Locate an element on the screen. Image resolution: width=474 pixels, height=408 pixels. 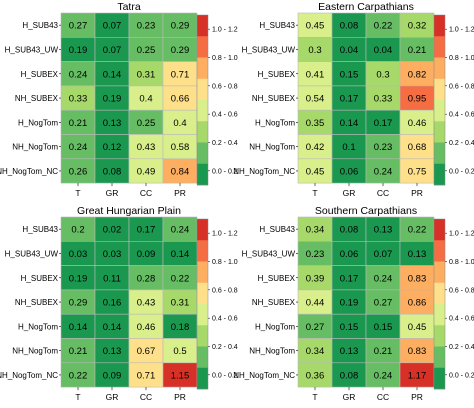
legend-label: 0.6 - 0.8 is located at coordinates (461, 290).